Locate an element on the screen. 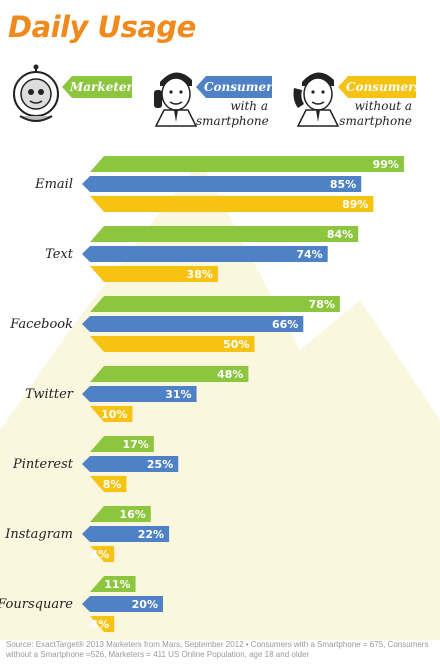 Image resolution: width=440 pixels, height=664 pixels. data-label-facebook-series-2: 50% is located at coordinates (236, 344).